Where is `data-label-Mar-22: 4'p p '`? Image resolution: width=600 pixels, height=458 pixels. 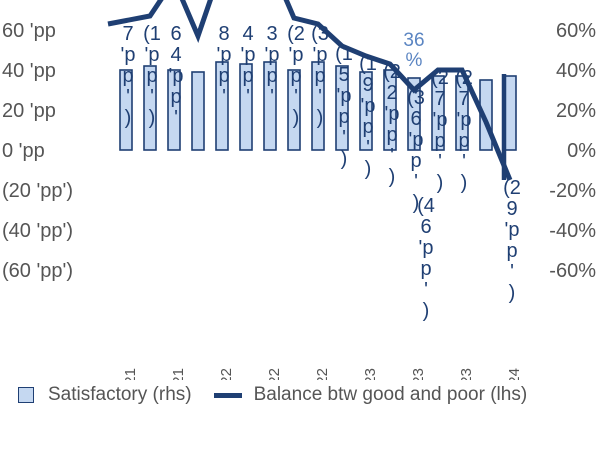 data-label-Mar-22: 4'p p ' is located at coordinates (248, 65).